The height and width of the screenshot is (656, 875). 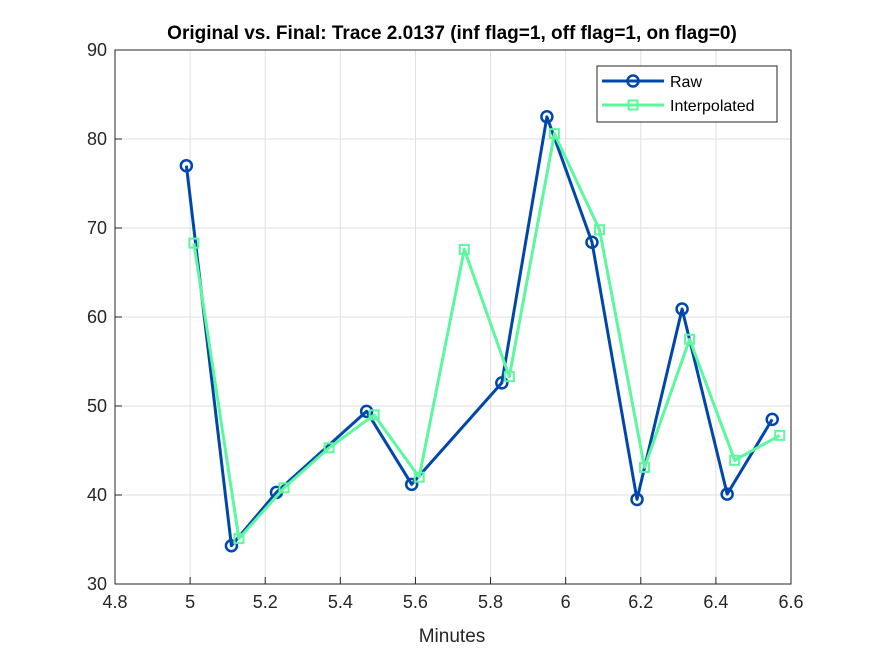 I want to click on x-axis-label: Minutes, so click(x=452, y=636).